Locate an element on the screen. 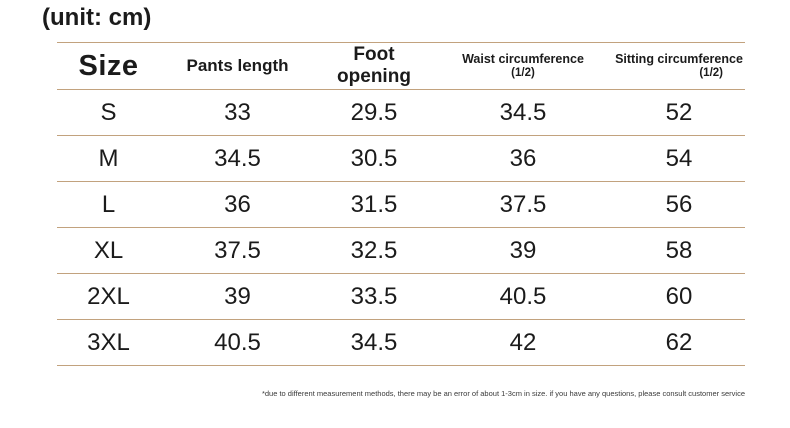  table-cell: 29.5 is located at coordinates (374, 112).